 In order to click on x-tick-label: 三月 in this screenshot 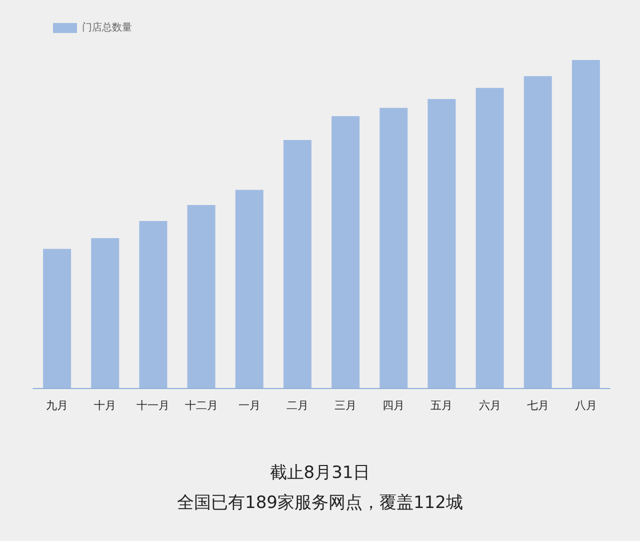, I will do `click(345, 405)`.